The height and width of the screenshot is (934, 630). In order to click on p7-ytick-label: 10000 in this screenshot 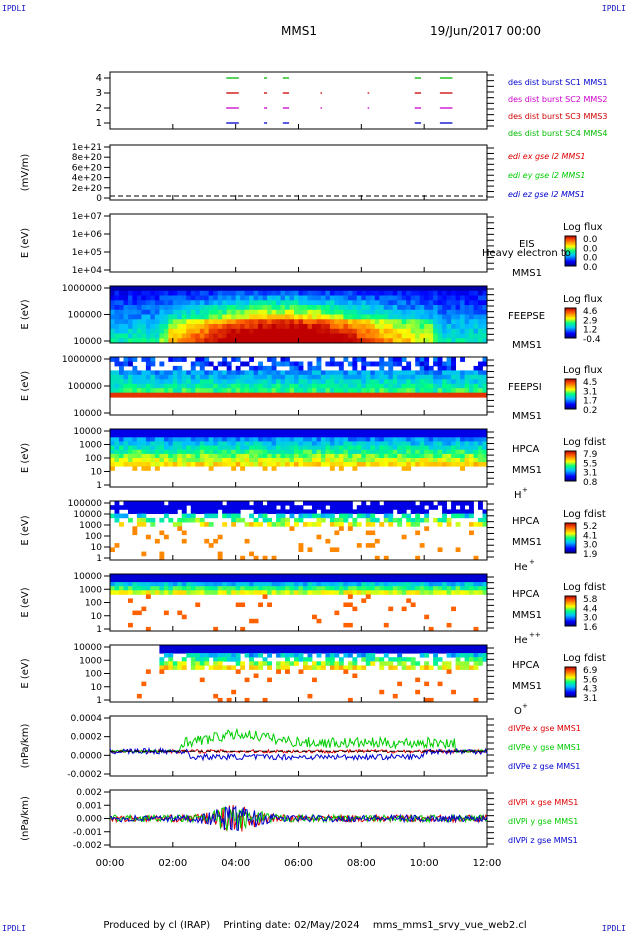, I will do `click(87, 515)`.